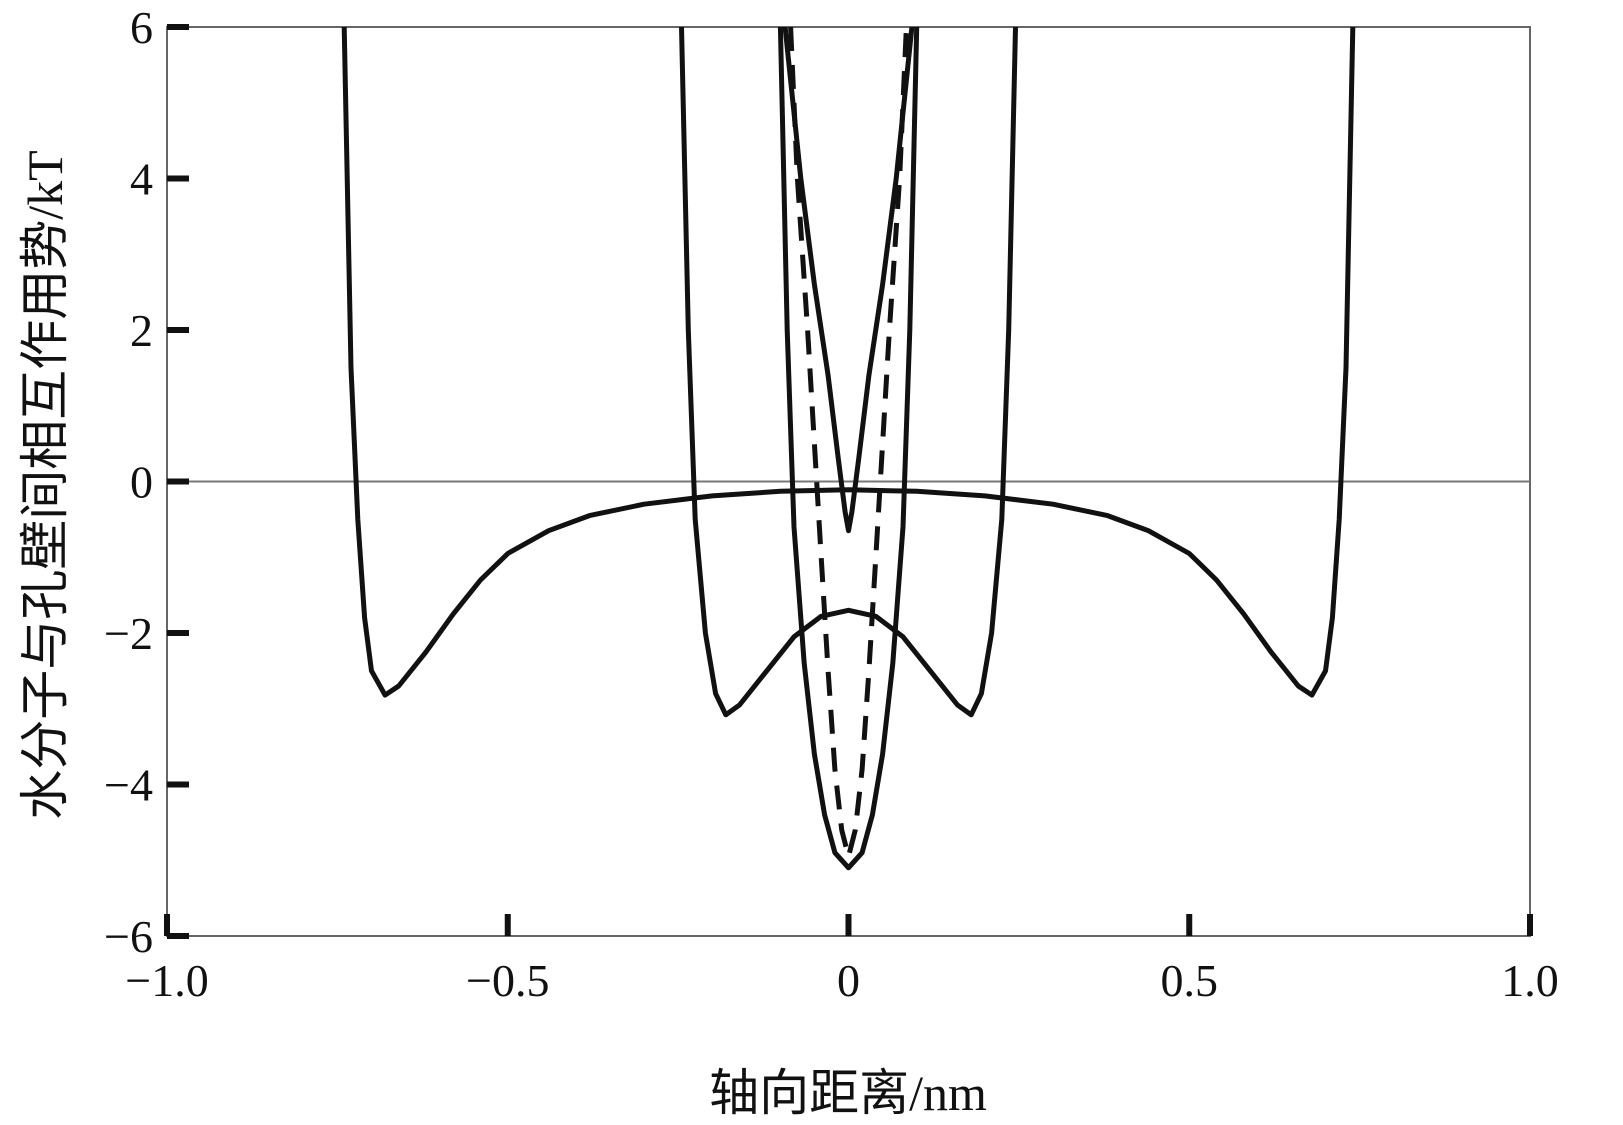 The height and width of the screenshot is (1125, 1623). Describe the element at coordinates (166, 980) in the screenshot. I see `x-tick-label: −1.0` at that location.